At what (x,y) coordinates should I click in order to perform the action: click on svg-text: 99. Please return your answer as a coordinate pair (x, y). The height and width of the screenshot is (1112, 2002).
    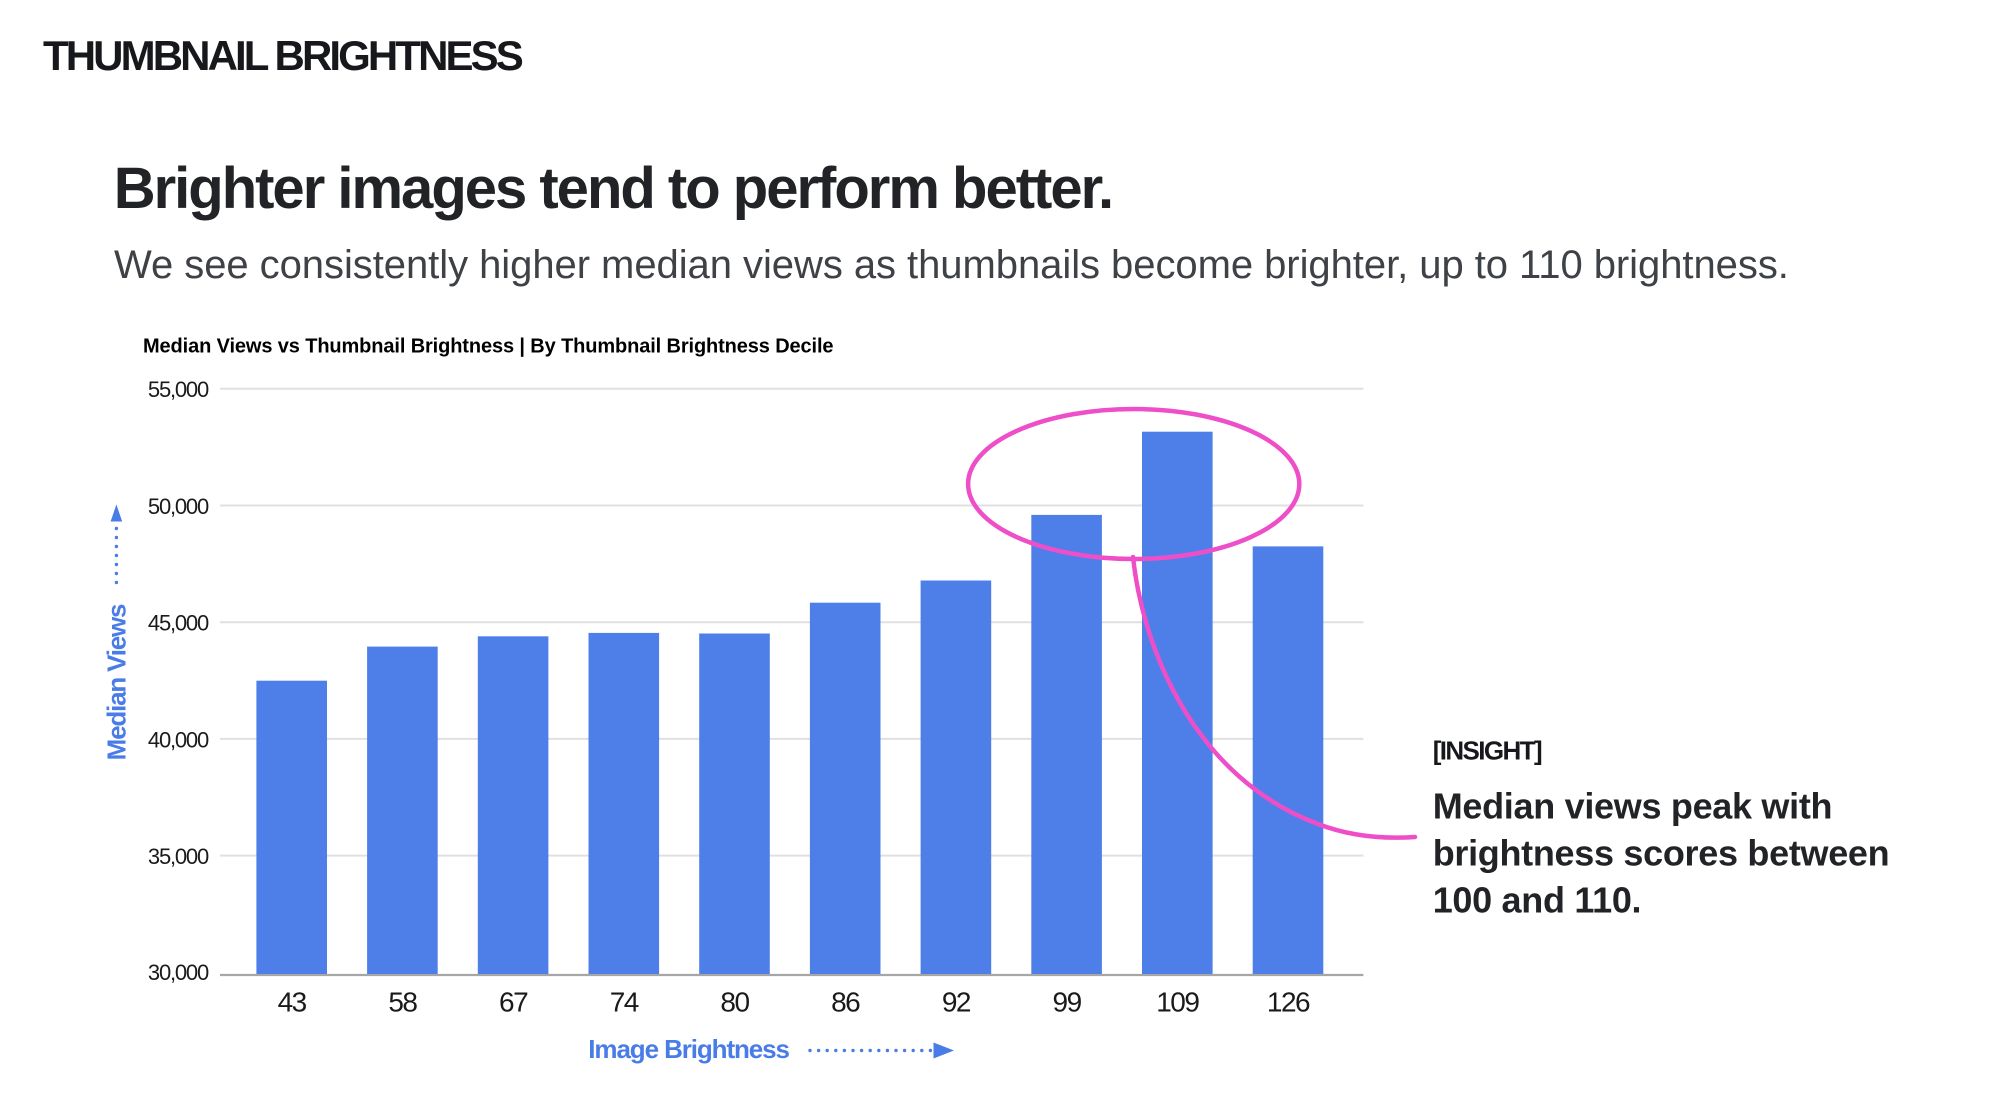
    Looking at the image, I should click on (1067, 1002).